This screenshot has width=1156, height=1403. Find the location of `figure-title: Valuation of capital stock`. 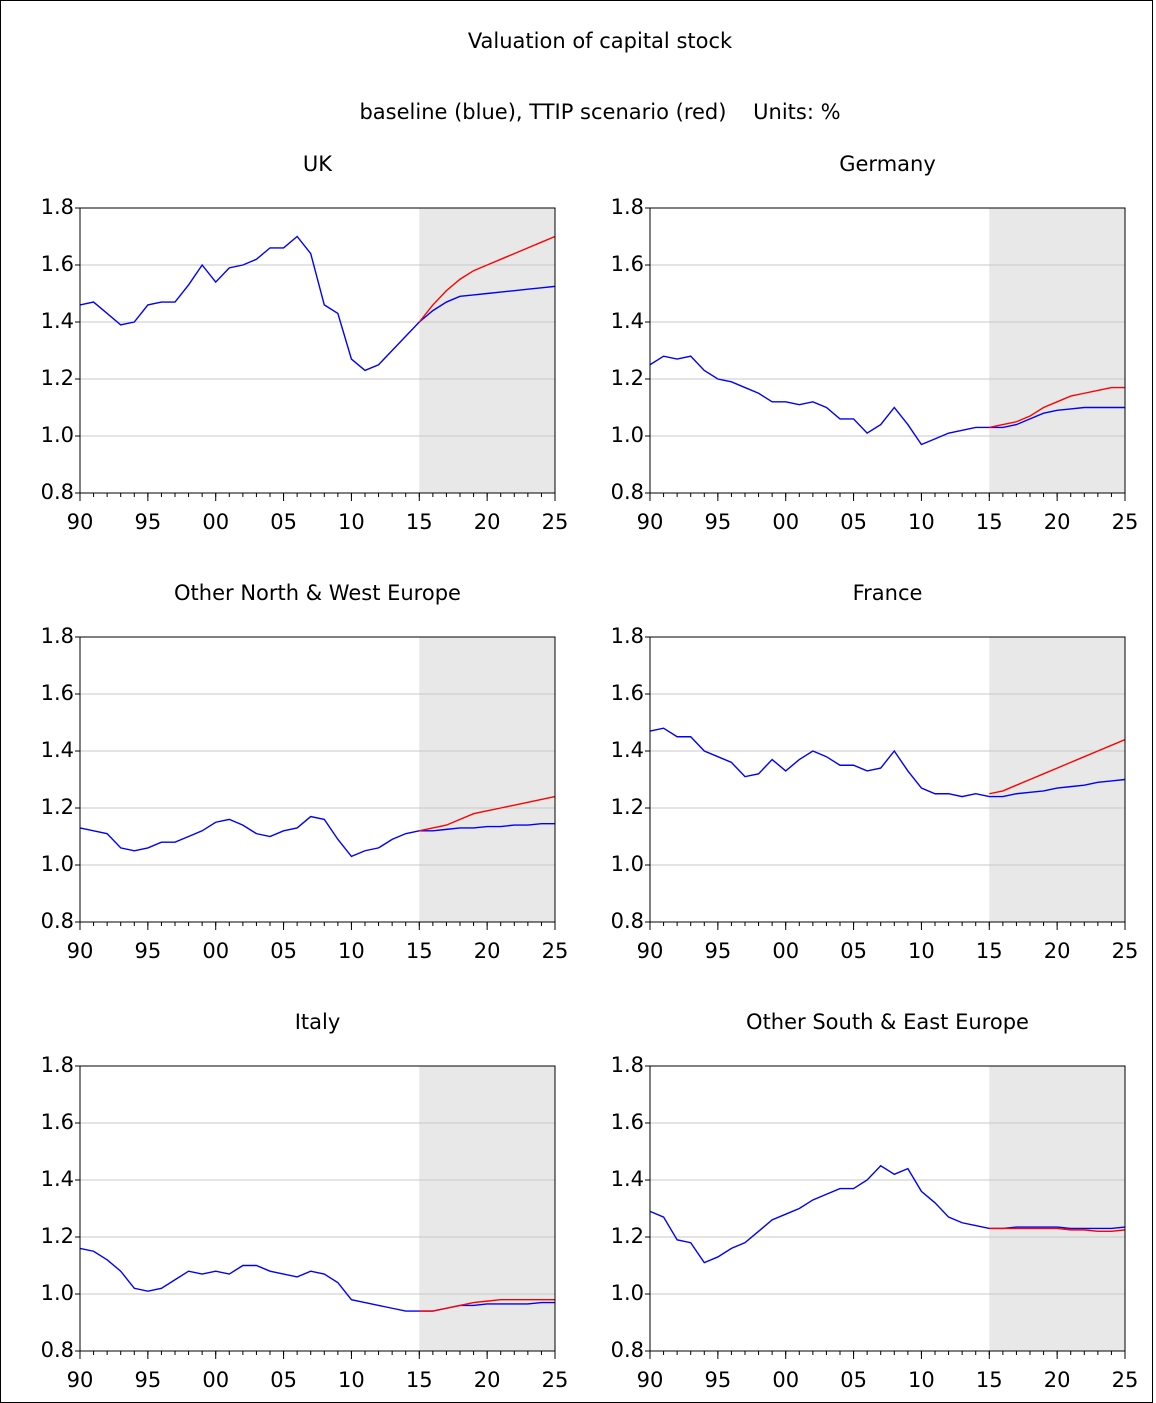

figure-title: Valuation of capital stock is located at coordinates (600, 41).